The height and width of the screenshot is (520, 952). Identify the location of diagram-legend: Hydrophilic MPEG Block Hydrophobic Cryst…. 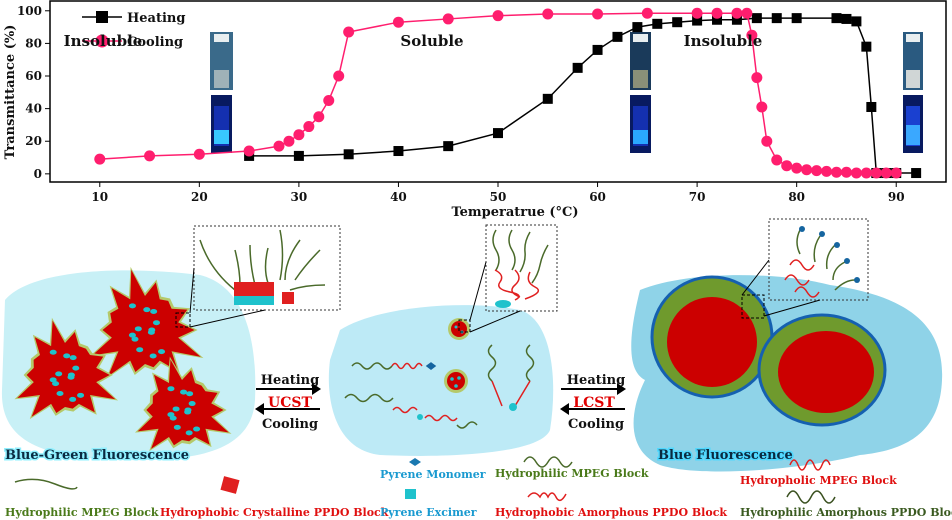
(478, 487).